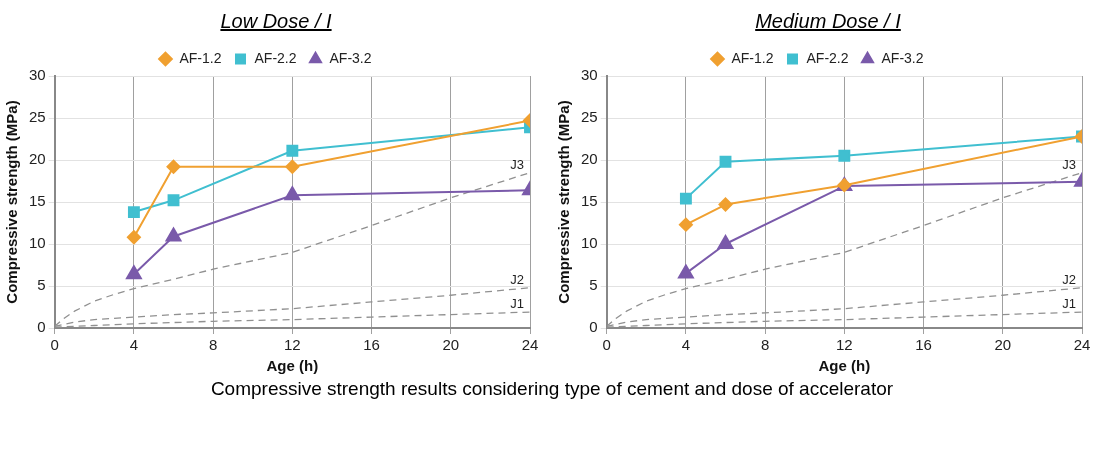 The image size is (1104, 455). What do you see at coordinates (552, 389) in the screenshot?
I see `text: Compressive strength results considering type of cement and dose of accelerator` at bounding box center [552, 389].